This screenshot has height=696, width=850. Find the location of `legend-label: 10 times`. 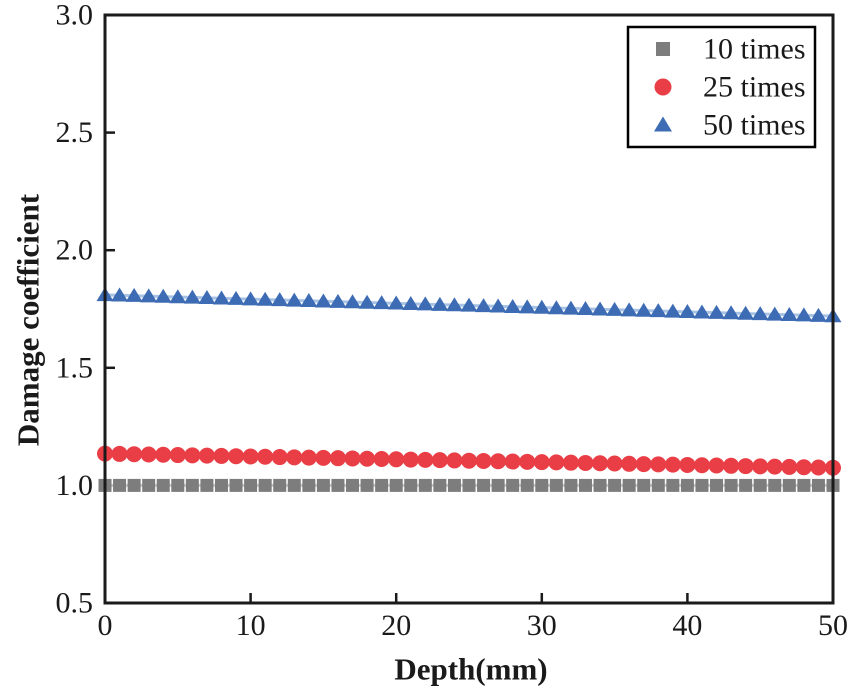

legend-label: 10 times is located at coordinates (754, 49).